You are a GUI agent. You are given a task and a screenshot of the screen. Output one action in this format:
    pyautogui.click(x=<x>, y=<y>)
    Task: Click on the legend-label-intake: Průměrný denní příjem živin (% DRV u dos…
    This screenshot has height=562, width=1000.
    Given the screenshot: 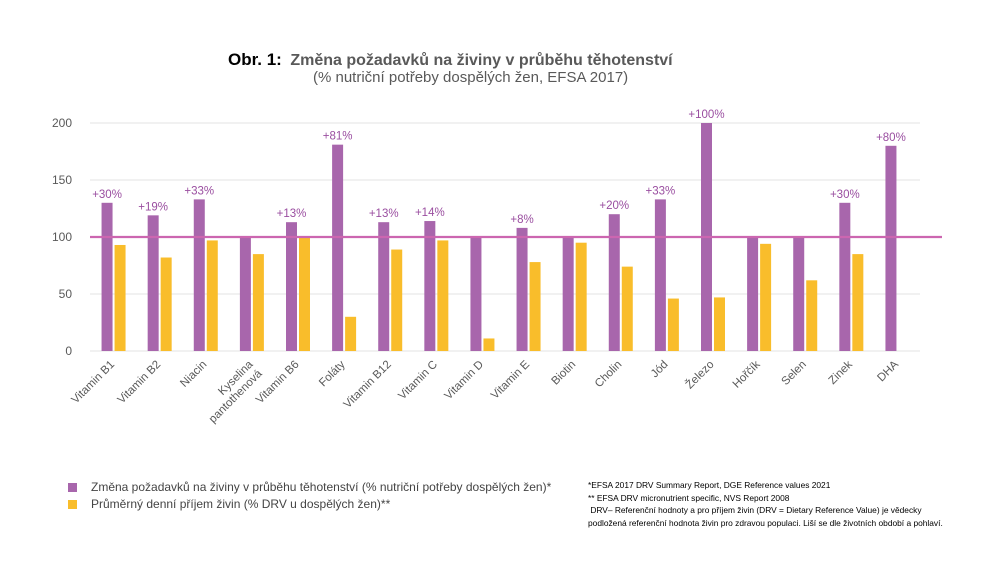 What is the action you would take?
    pyautogui.click(x=241, y=504)
    